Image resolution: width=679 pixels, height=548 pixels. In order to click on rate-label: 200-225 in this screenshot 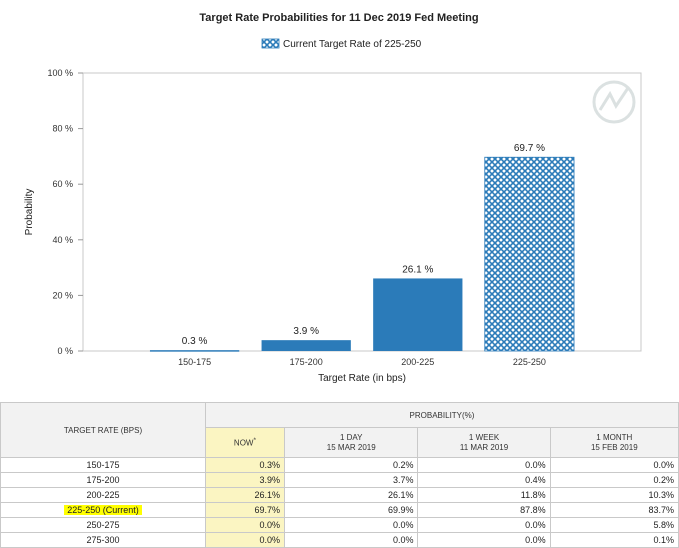, I will do `click(103, 495)`.